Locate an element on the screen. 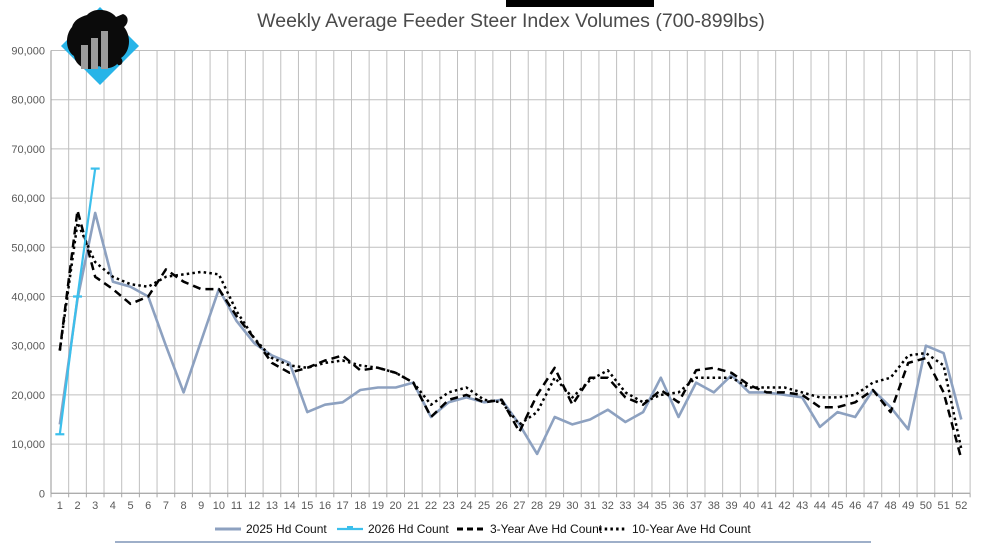 Image resolution: width=983 pixels, height=546 pixels. x-axis-label: 7 is located at coordinates (166, 506).